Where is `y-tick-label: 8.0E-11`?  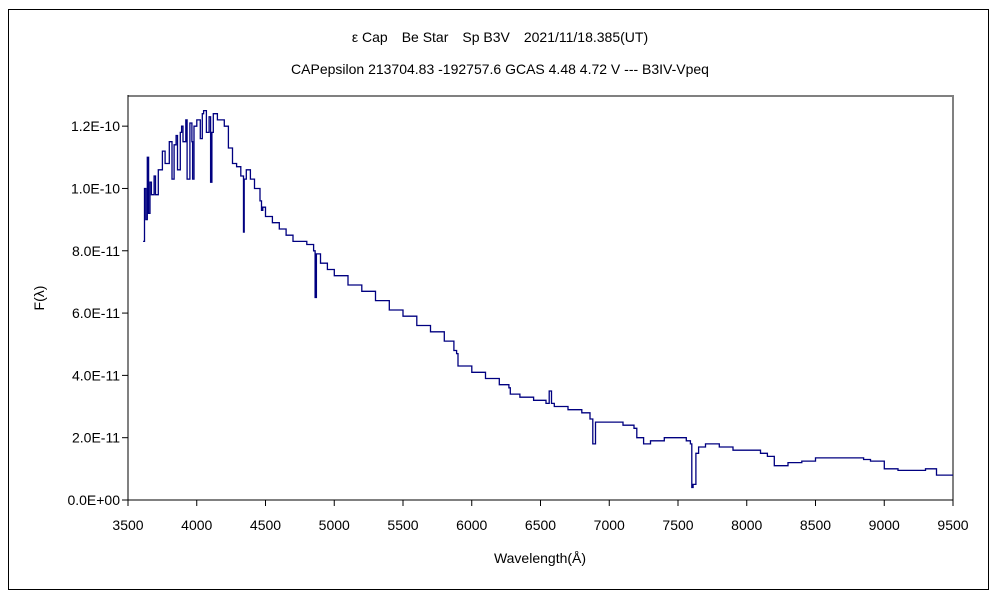
y-tick-label: 8.0E-11 is located at coordinates (96, 251).